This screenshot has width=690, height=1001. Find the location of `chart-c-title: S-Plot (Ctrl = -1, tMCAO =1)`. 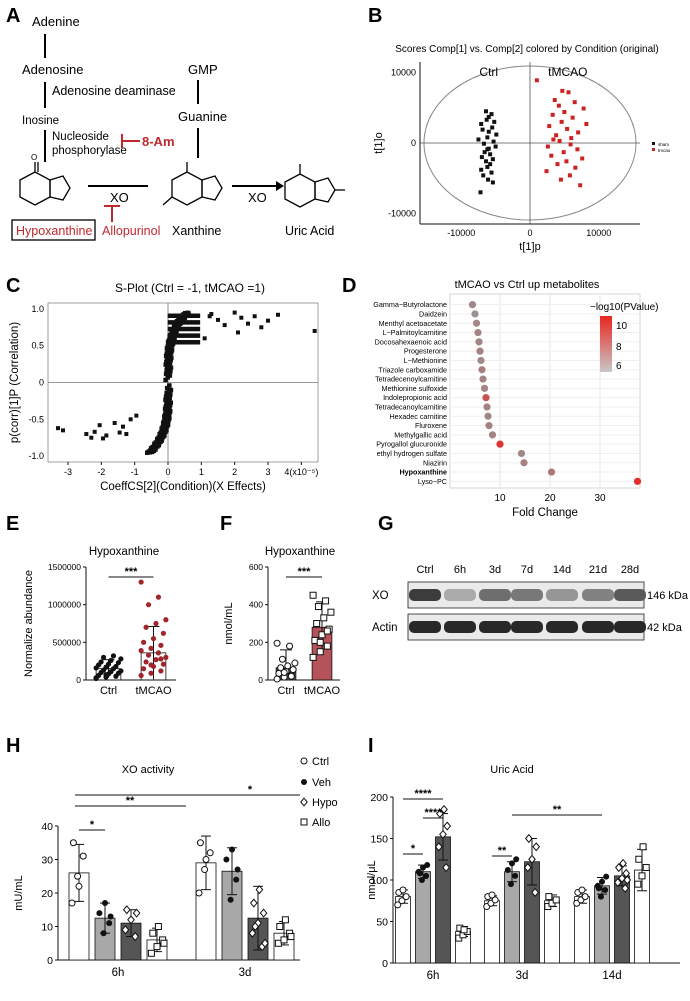

chart-c-title: S-Plot (Ctrl = -1, tMCAO =1) is located at coordinates (190, 288).